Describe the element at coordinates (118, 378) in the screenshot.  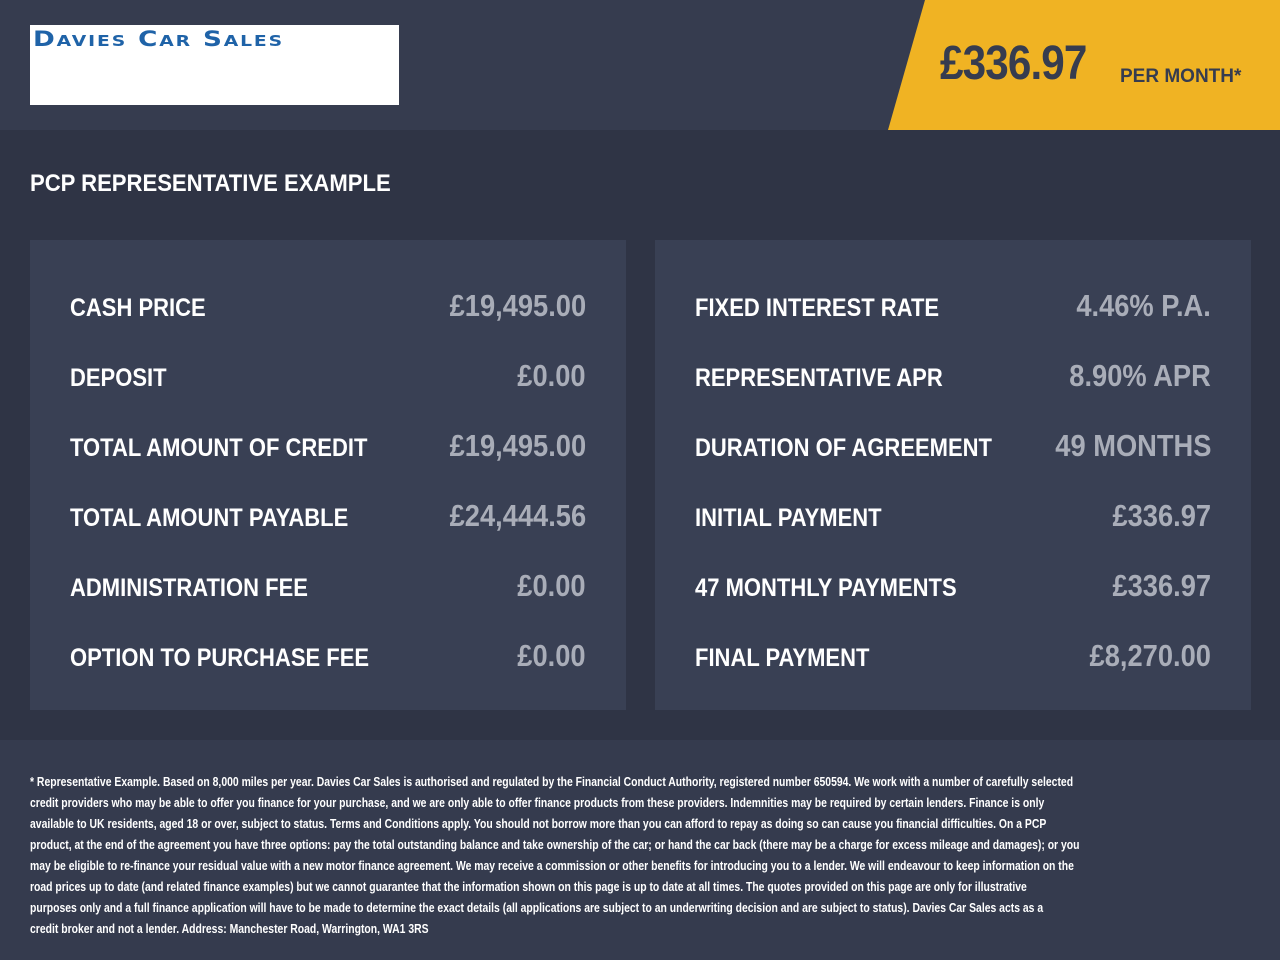
I see `finance-label: DEPOSIT` at that location.